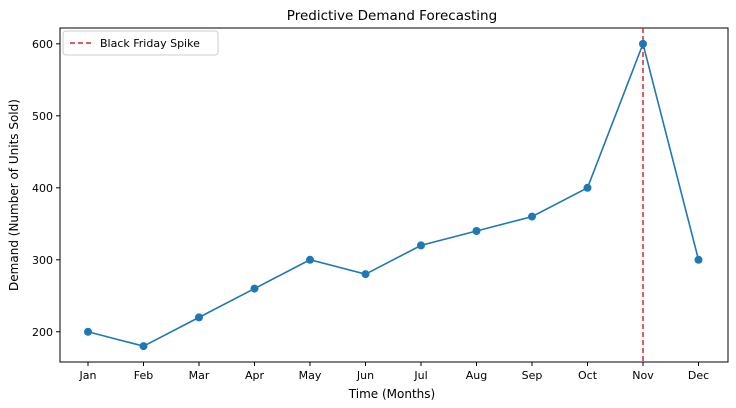 This screenshot has height=408, width=736. What do you see at coordinates (532, 375) in the screenshot?
I see `x-tick-label: Sep` at bounding box center [532, 375].